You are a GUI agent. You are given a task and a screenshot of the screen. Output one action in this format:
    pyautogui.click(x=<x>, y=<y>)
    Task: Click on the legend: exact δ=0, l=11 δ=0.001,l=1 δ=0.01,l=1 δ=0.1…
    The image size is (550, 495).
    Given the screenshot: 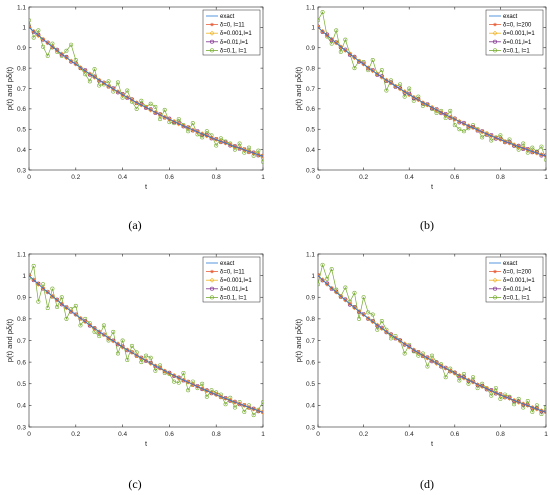 What is the action you would take?
    pyautogui.click(x=231, y=32)
    